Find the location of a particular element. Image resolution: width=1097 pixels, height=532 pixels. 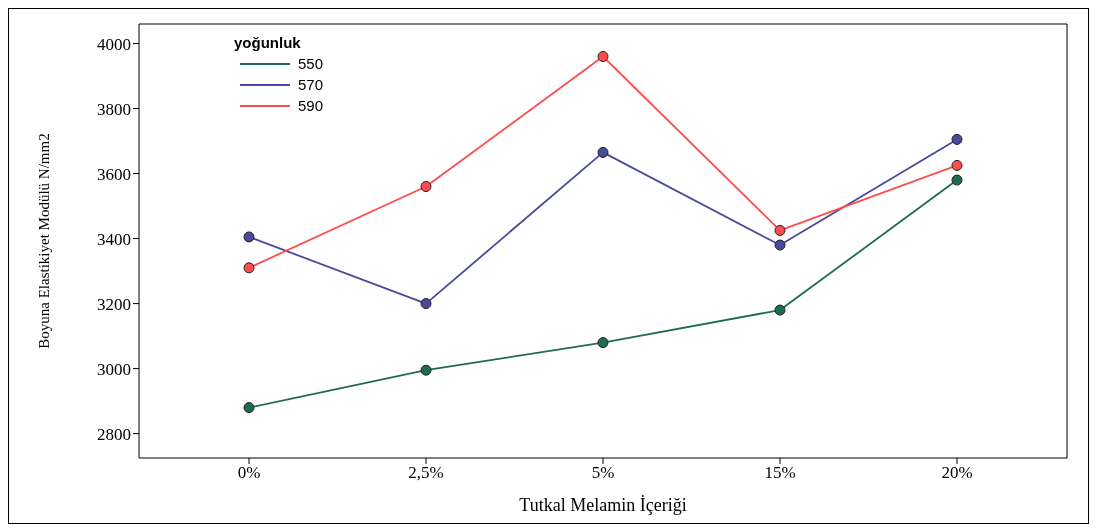

x-tick-label: 2,5% is located at coordinates (426, 473).